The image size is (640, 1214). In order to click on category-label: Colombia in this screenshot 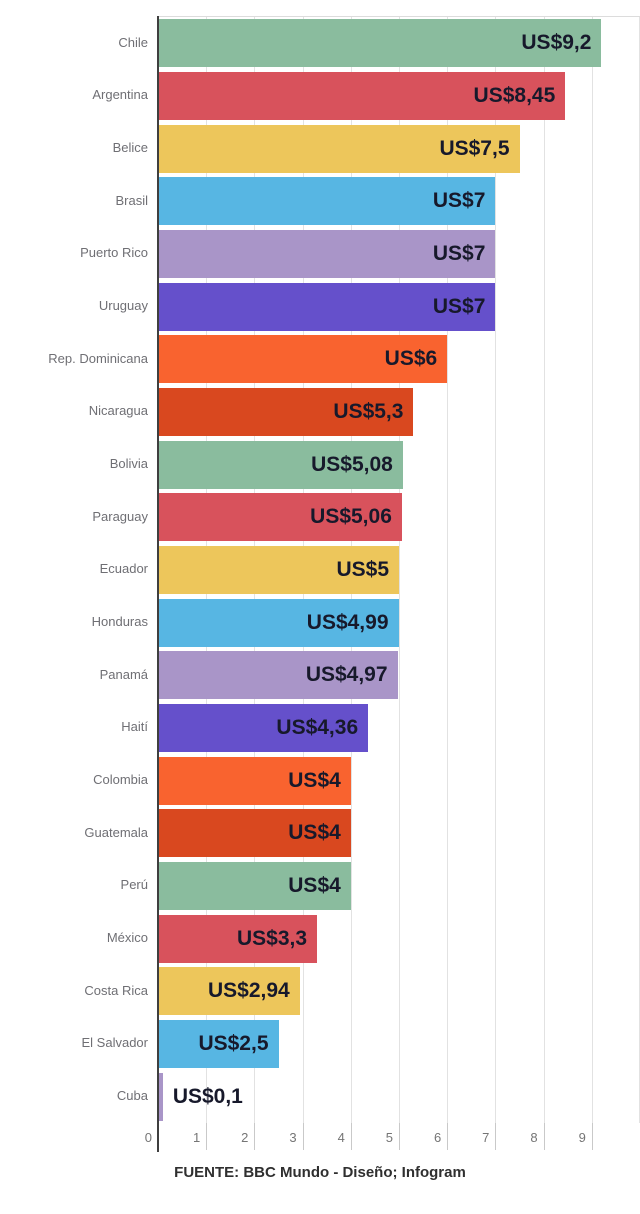, I will do `click(120, 780)`.